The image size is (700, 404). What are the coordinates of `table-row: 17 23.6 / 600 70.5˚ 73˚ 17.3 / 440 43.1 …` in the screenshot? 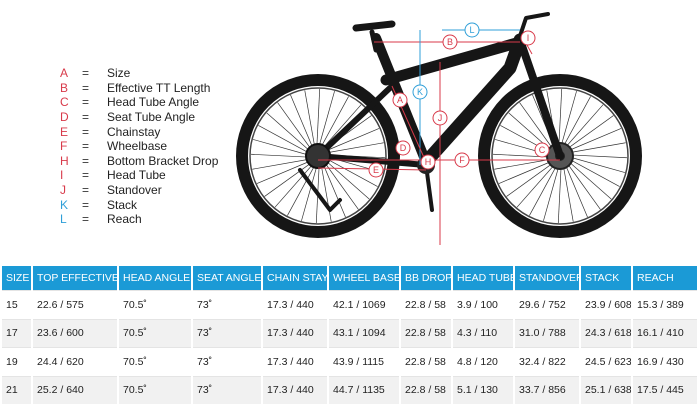 It's located at (350, 333).